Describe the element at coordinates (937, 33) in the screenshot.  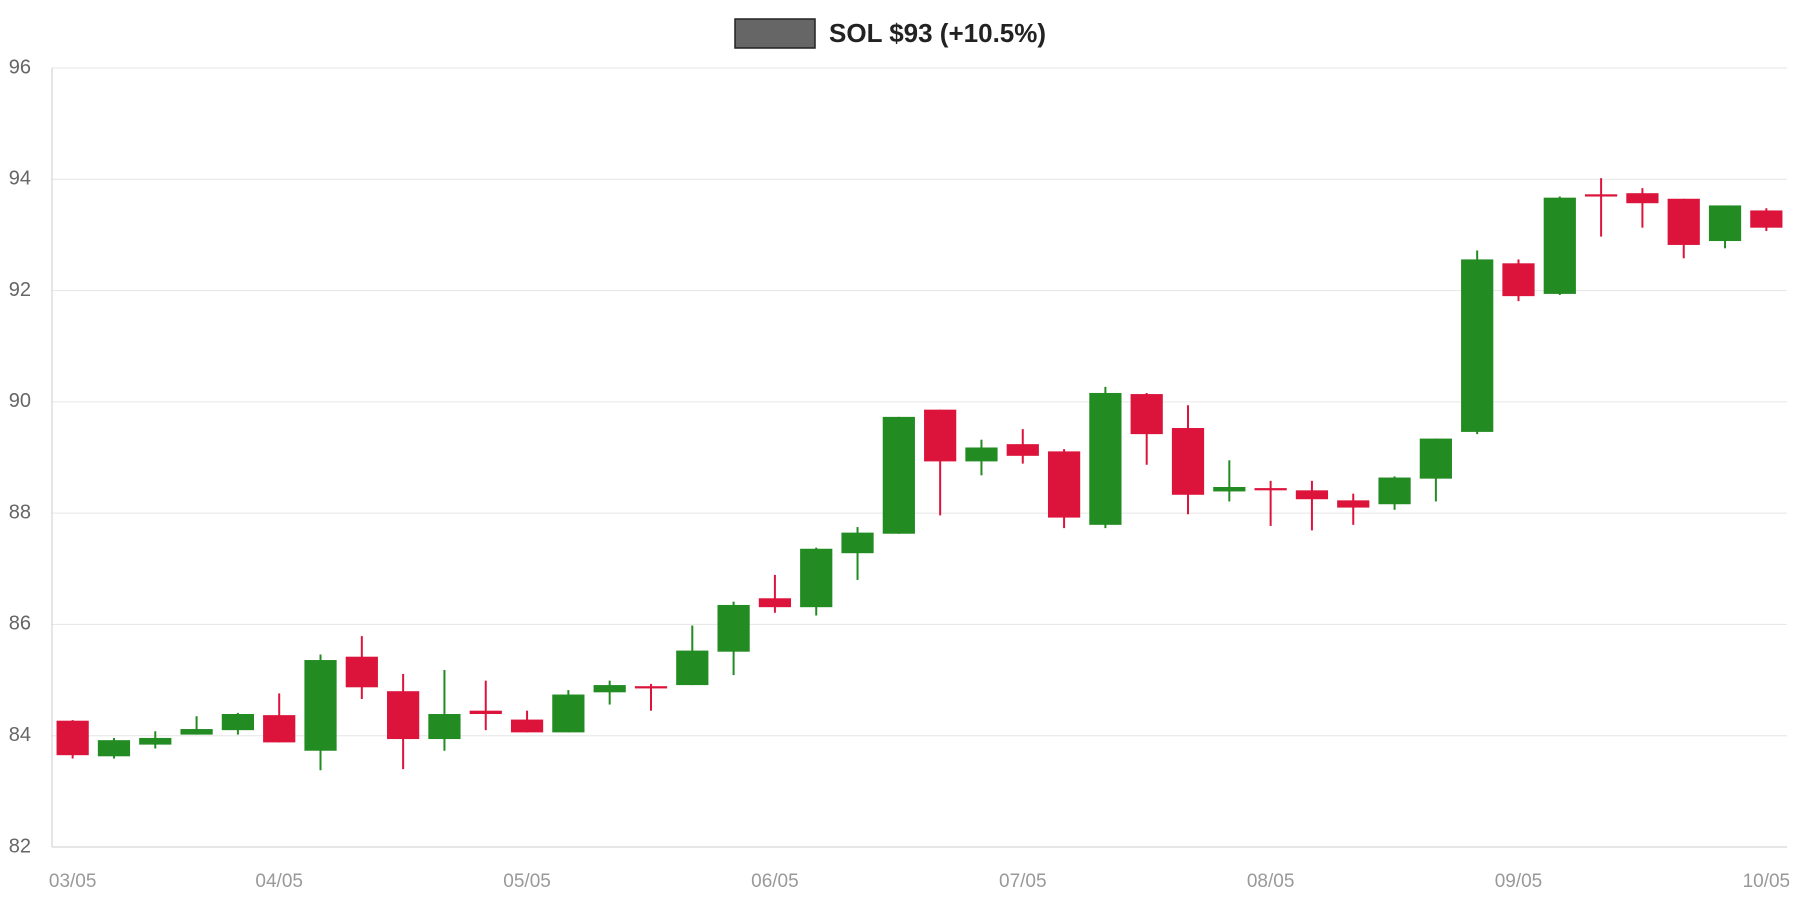
I see `legend-label: SOL $93 (+10.5%)` at that location.